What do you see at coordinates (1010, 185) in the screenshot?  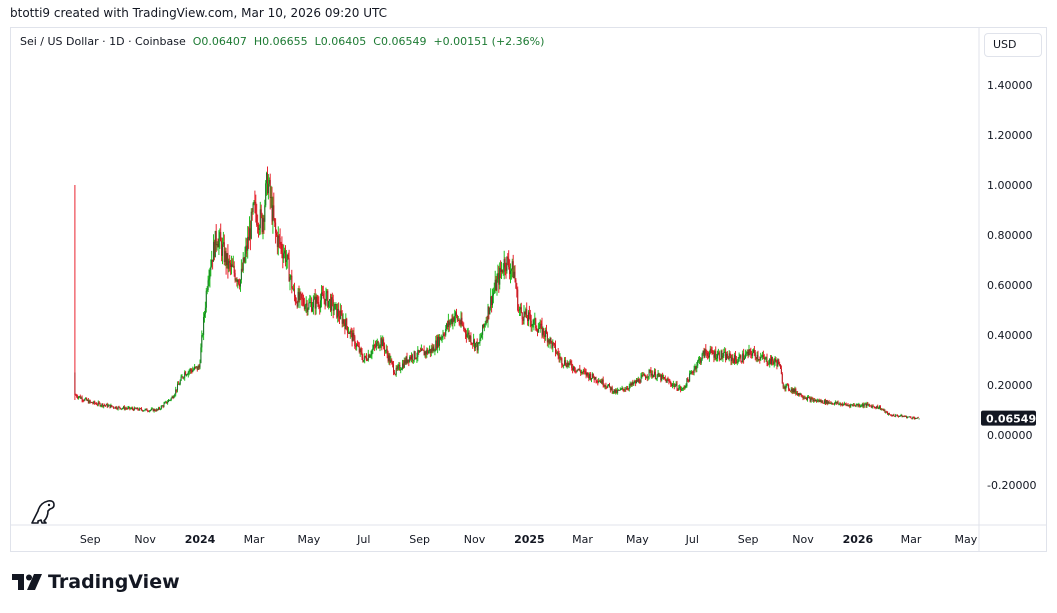 I see `price-tick-label: 1.00000` at bounding box center [1010, 185].